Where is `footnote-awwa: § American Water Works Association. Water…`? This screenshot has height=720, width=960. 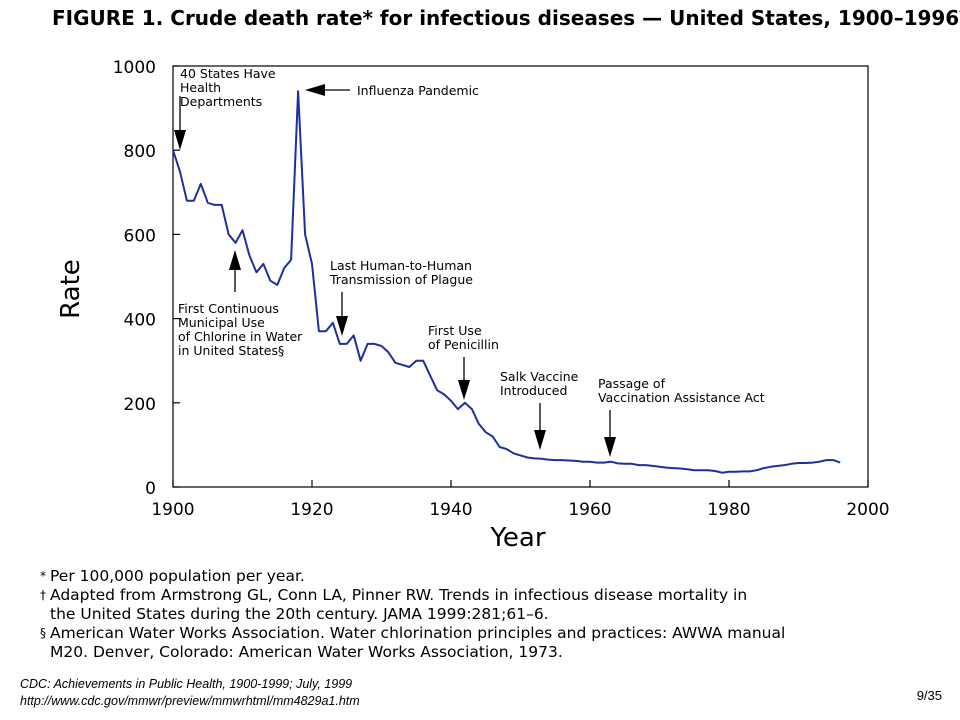 footnote-awwa: § American Water Works Association. Water… is located at coordinates (480, 643).